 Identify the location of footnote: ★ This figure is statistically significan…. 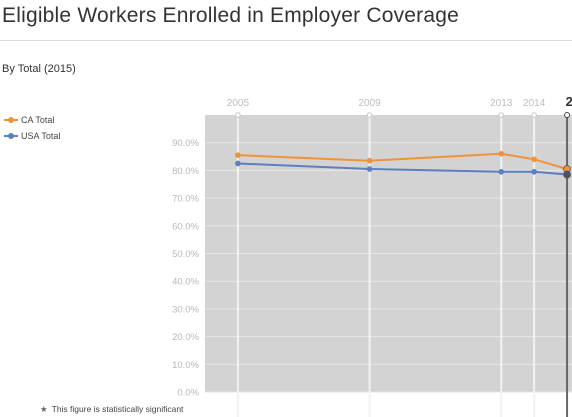
(111, 409).